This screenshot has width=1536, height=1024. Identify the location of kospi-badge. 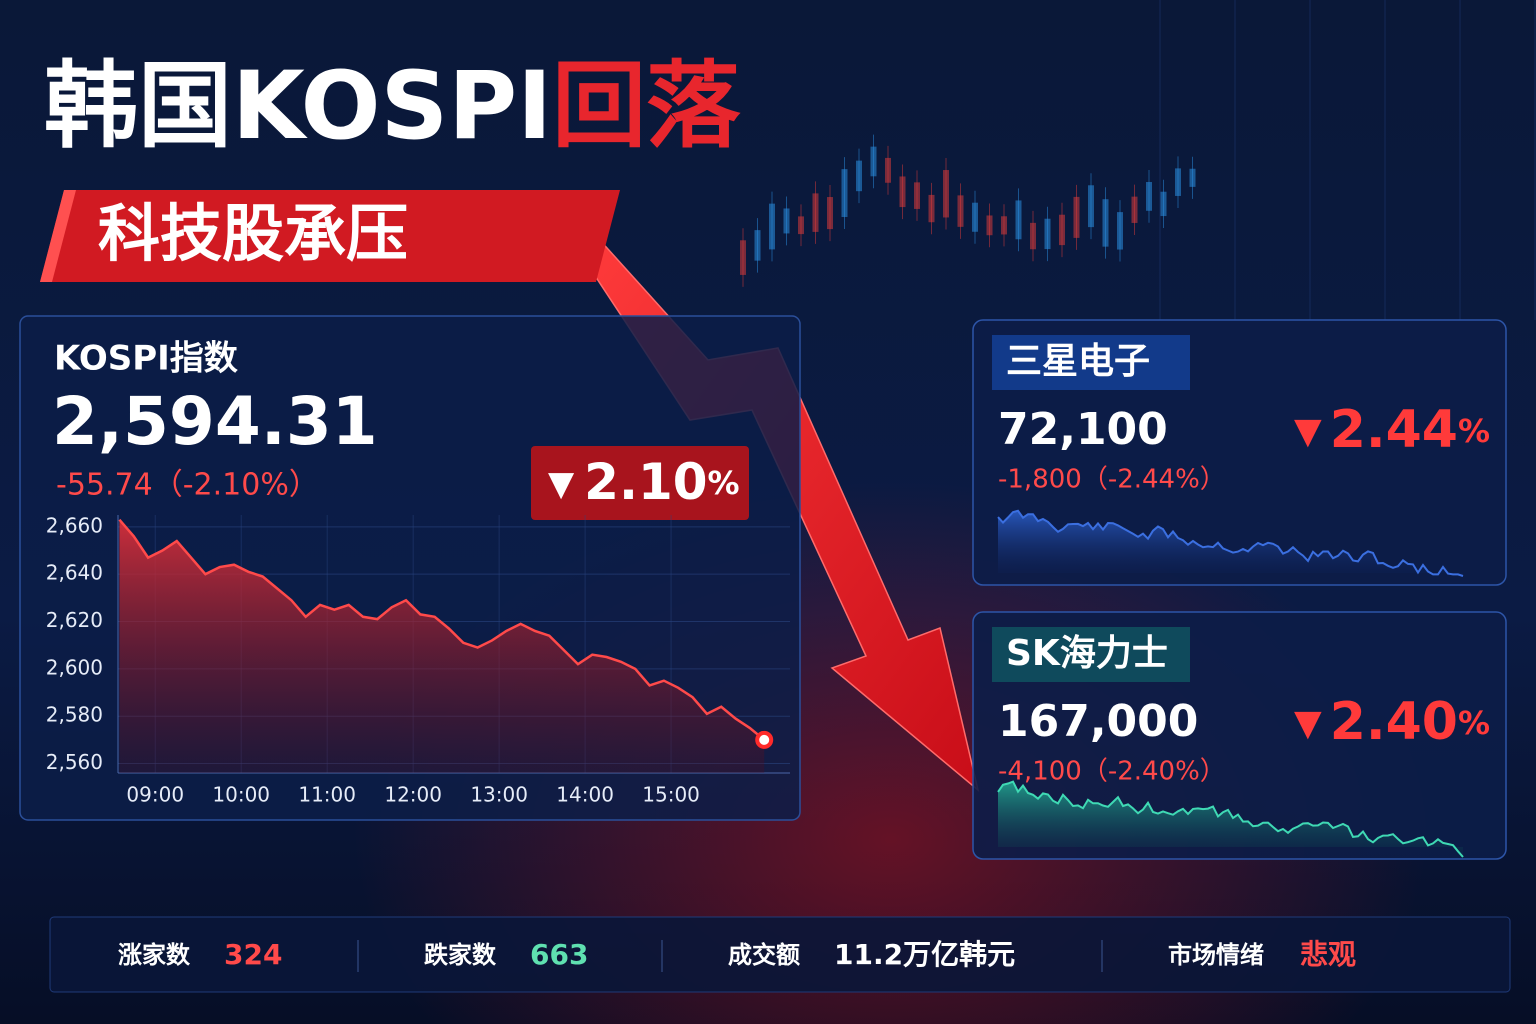
(640, 483).